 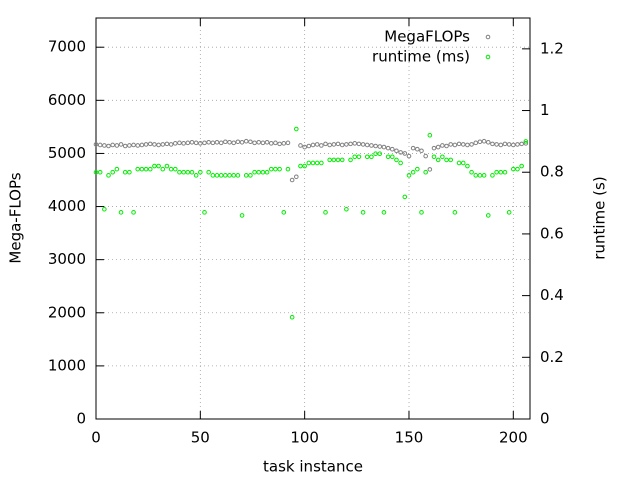 I want to click on legend-label: MegaFLOPs, so click(x=427, y=37).